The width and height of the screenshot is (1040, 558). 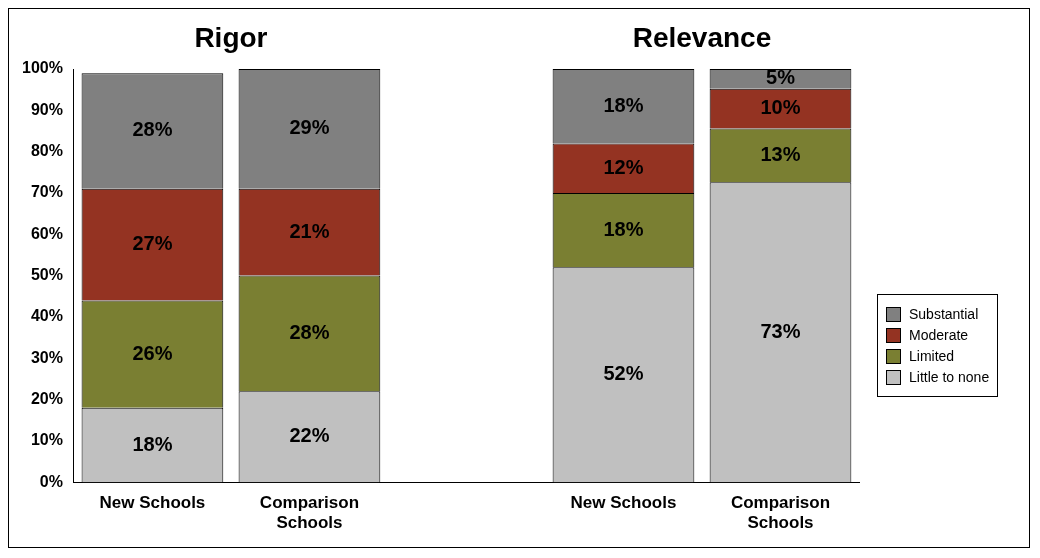 I want to click on data-label: 29%, so click(x=309, y=127).